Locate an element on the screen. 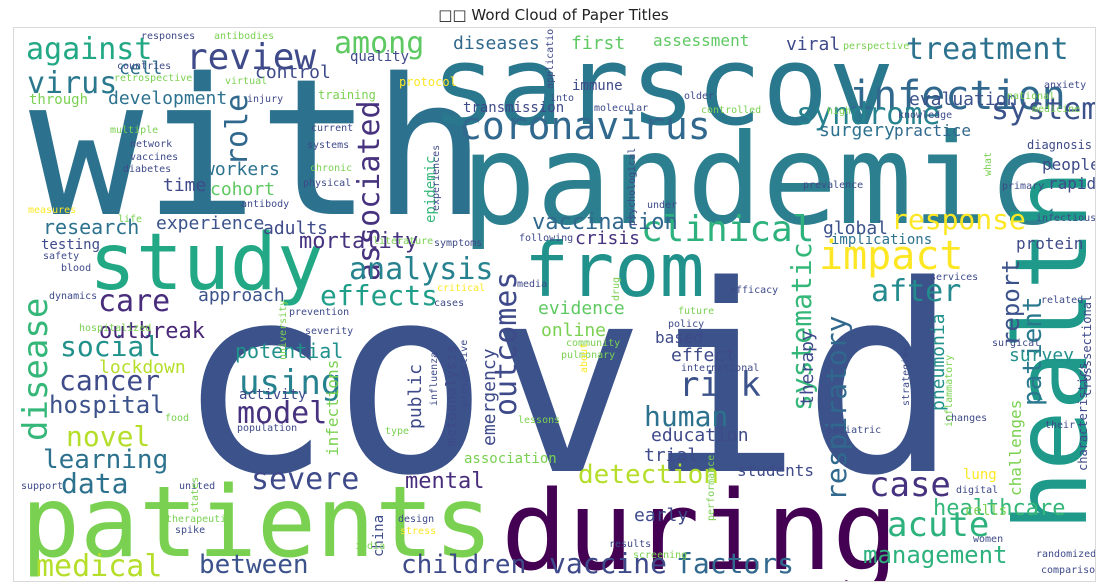 The image size is (1107, 584). word-response: response is located at coordinates (958, 219).